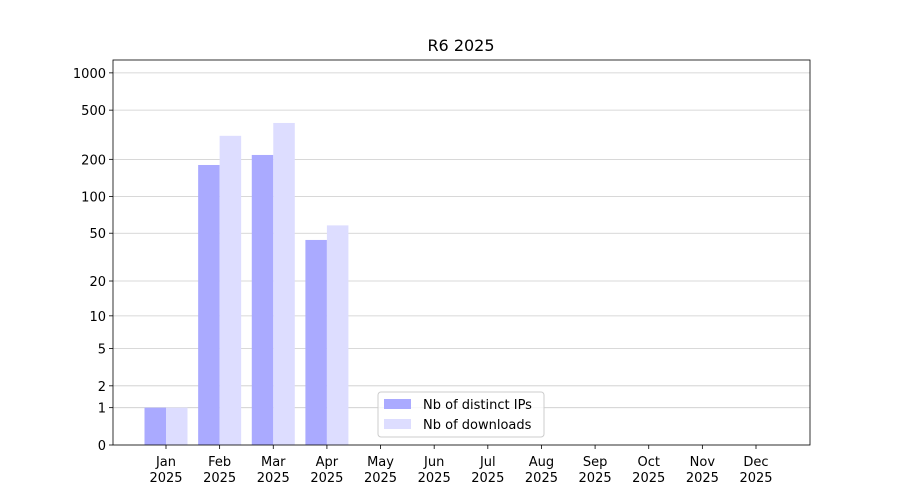 This screenshot has width=900, height=500. I want to click on y-tick-label: 10, so click(97, 317).